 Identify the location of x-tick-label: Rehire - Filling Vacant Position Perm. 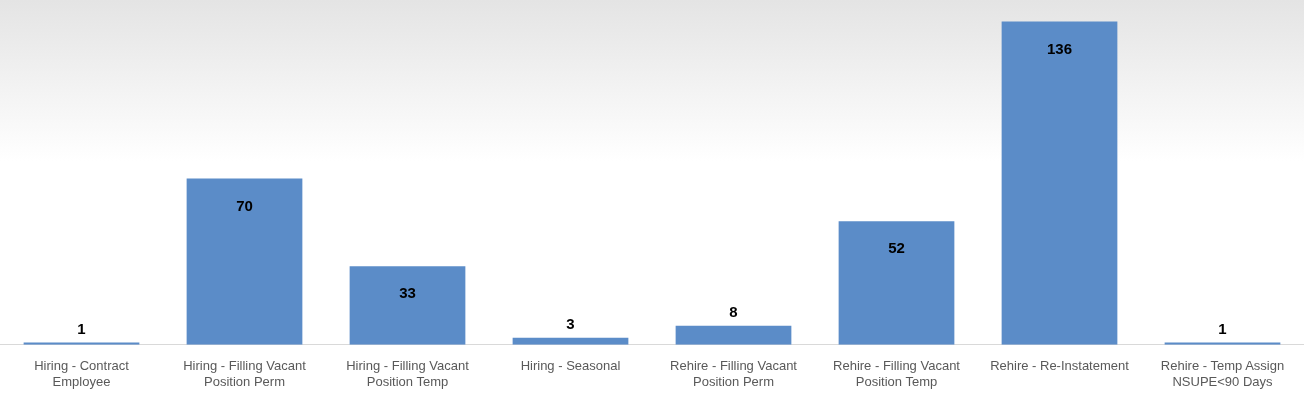
(734, 373).